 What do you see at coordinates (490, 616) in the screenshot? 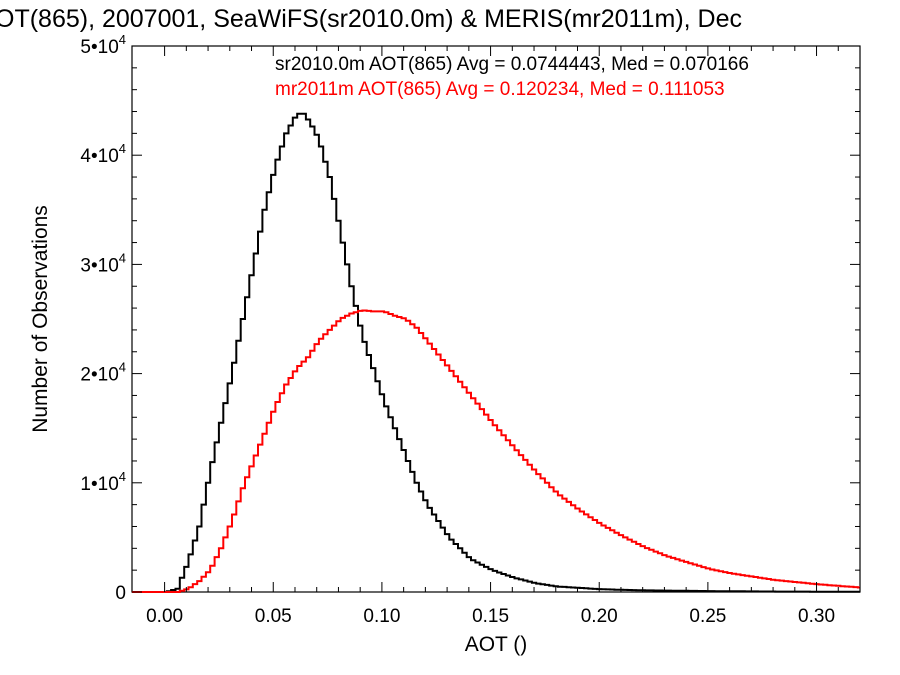
I see `x-tick-label: 0.15` at bounding box center [490, 616].